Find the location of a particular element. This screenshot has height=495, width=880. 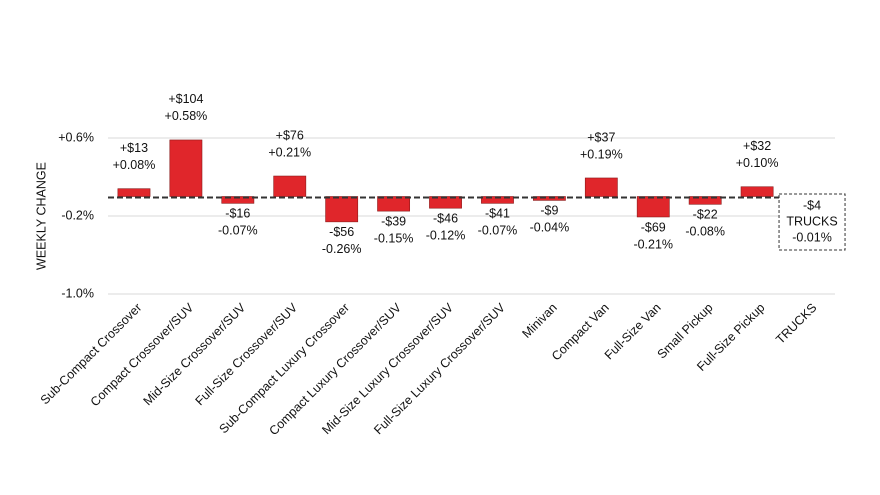

y-tick-label: -1.0% is located at coordinates (77, 293).